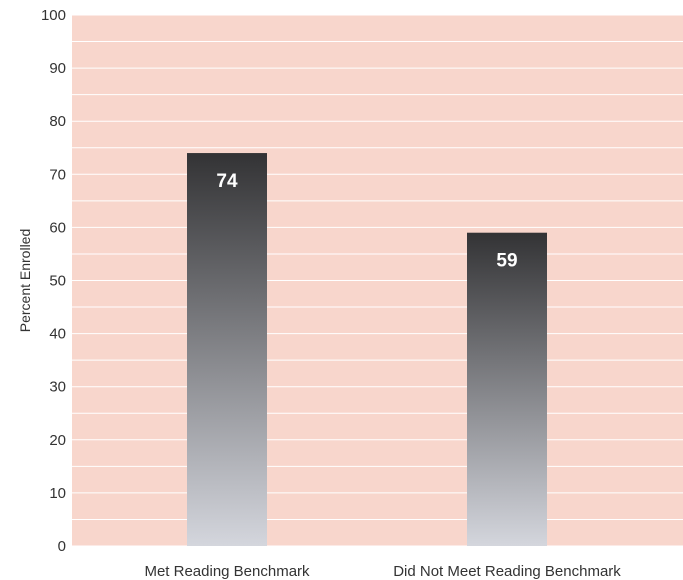 The height and width of the screenshot is (580, 683). What do you see at coordinates (57, 493) in the screenshot?
I see `y-tick-label: 10` at bounding box center [57, 493].